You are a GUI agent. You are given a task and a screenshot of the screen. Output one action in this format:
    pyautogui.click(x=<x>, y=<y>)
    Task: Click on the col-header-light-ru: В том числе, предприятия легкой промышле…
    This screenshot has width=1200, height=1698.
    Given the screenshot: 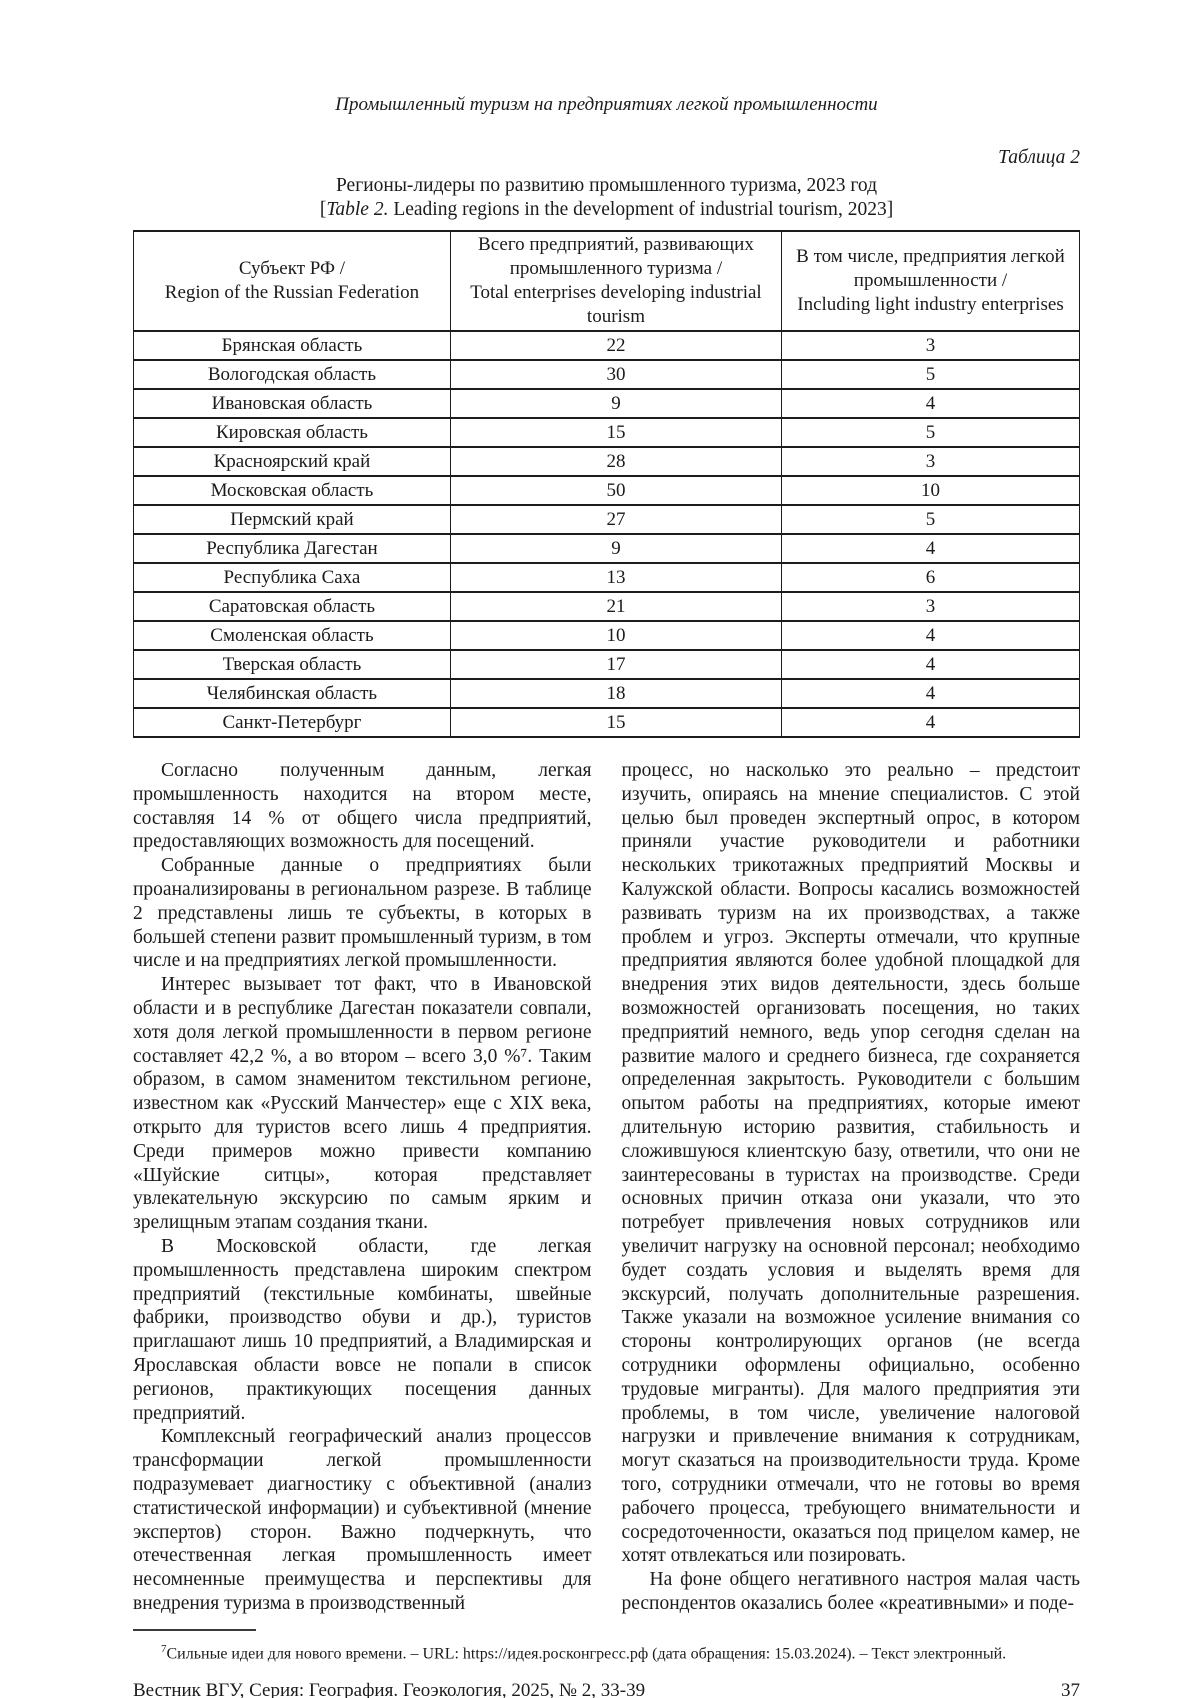 What is the action you would take?
    pyautogui.click(x=930, y=268)
    